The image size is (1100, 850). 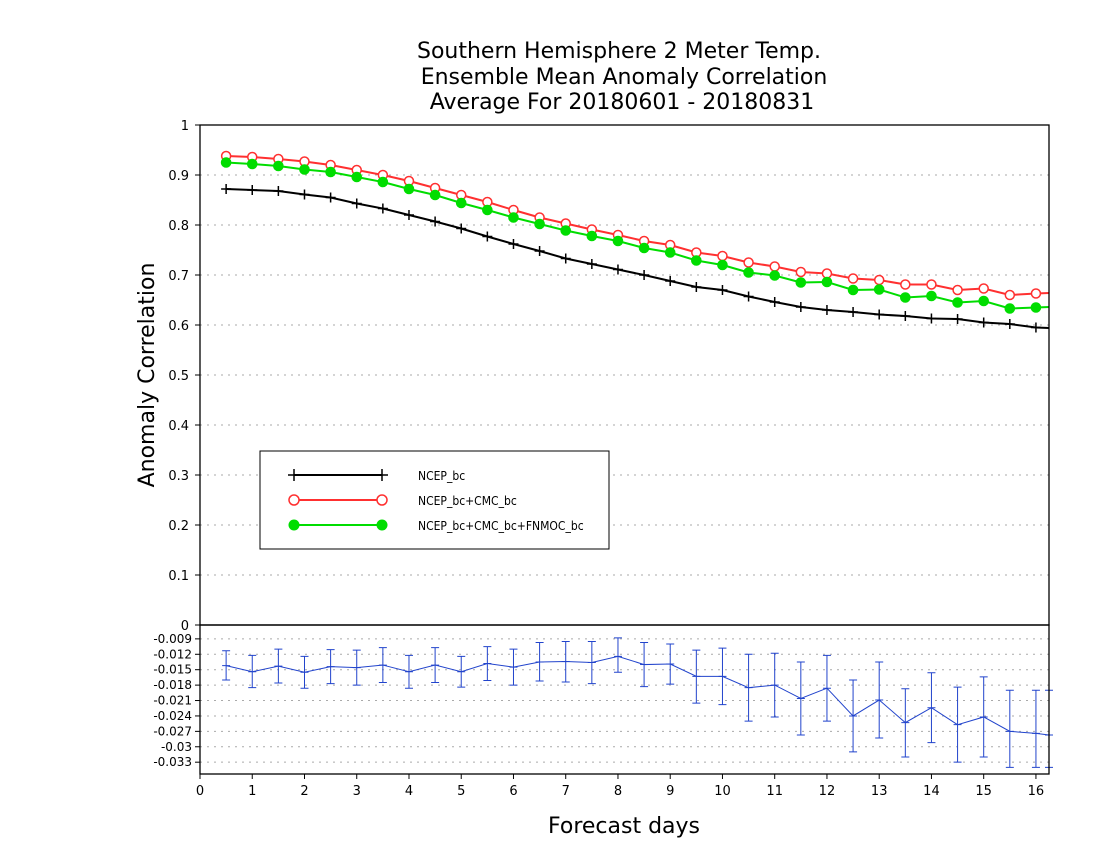 What do you see at coordinates (178, 526) in the screenshot?
I see `main-y-tick-label: 0.2` at bounding box center [178, 526].